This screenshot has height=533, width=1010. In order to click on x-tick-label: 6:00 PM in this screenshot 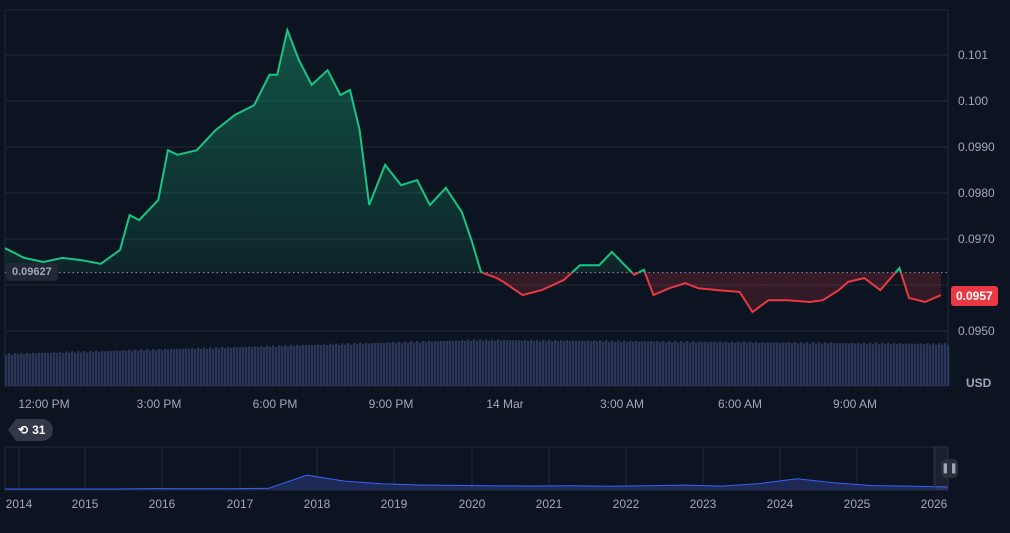, I will do `click(275, 404)`.